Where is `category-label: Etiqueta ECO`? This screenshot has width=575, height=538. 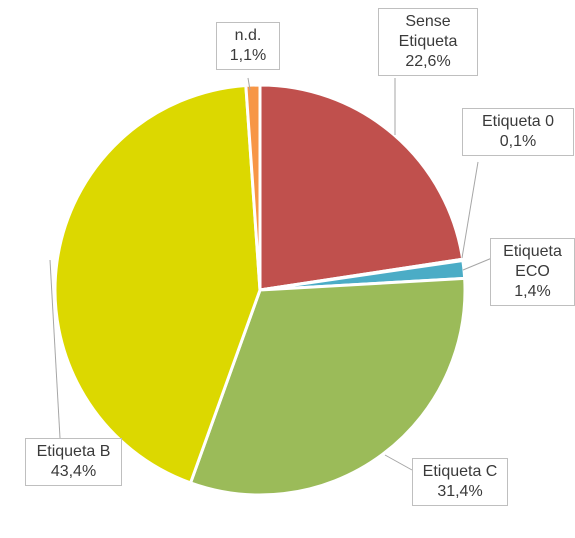 category-label: Etiqueta ECO is located at coordinates (532, 261).